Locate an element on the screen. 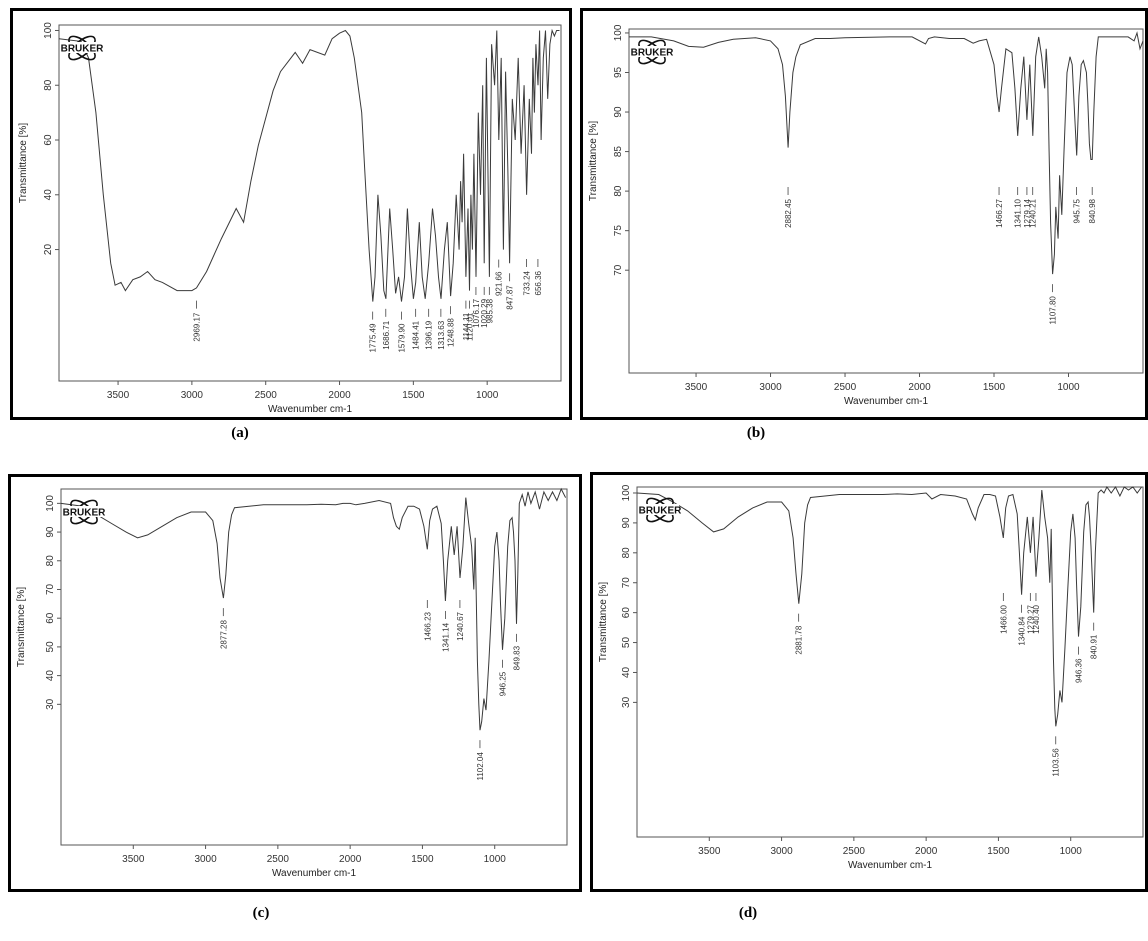 The image size is (1148, 941). y-tick-label: 75 is located at coordinates (618, 231).